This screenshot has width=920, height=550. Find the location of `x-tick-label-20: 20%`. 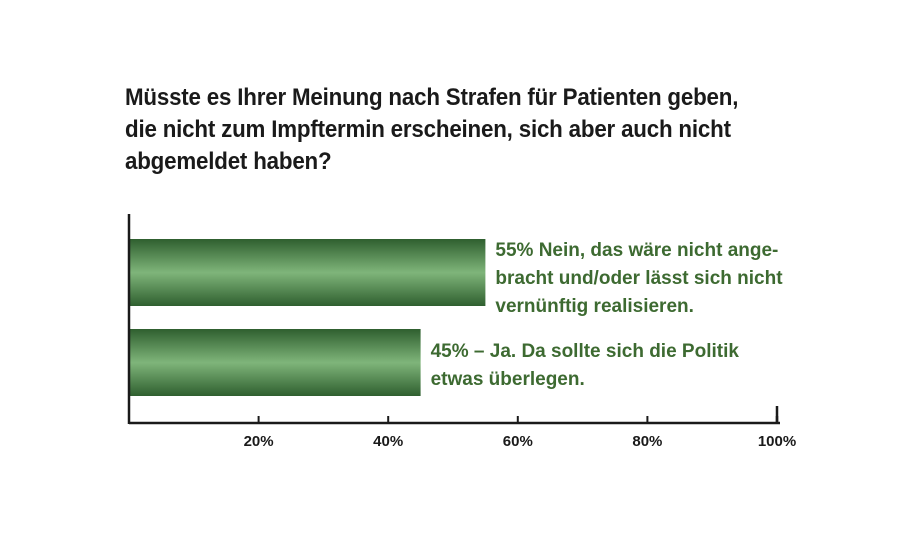

x-tick-label-20: 20% is located at coordinates (259, 441).